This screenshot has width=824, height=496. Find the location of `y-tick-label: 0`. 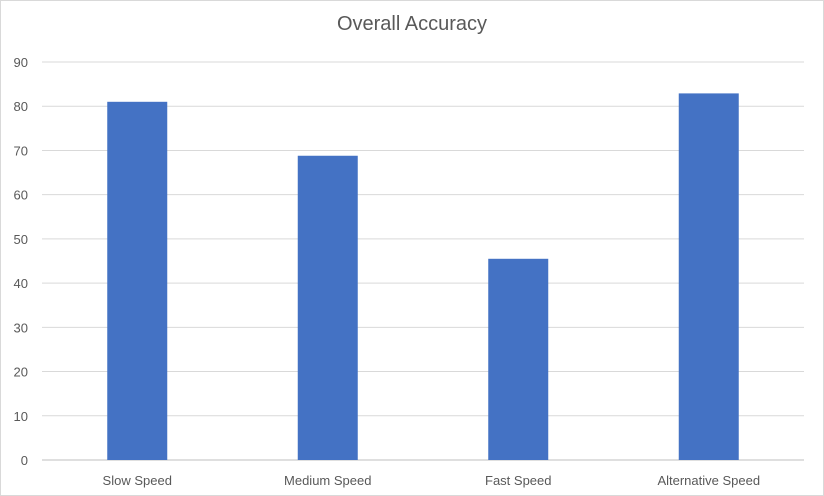

y-tick-label: 0 is located at coordinates (24, 460).